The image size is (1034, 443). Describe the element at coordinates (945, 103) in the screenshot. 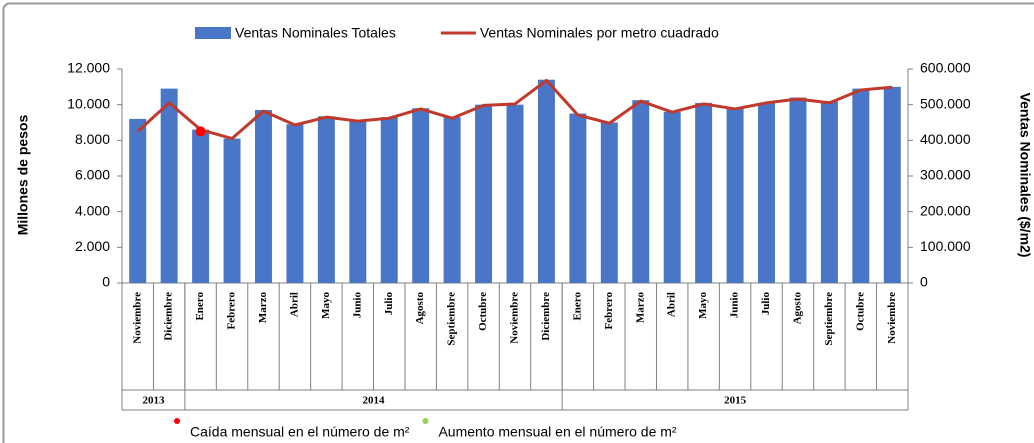

I see `y2-tick-label: 500.000` at that location.